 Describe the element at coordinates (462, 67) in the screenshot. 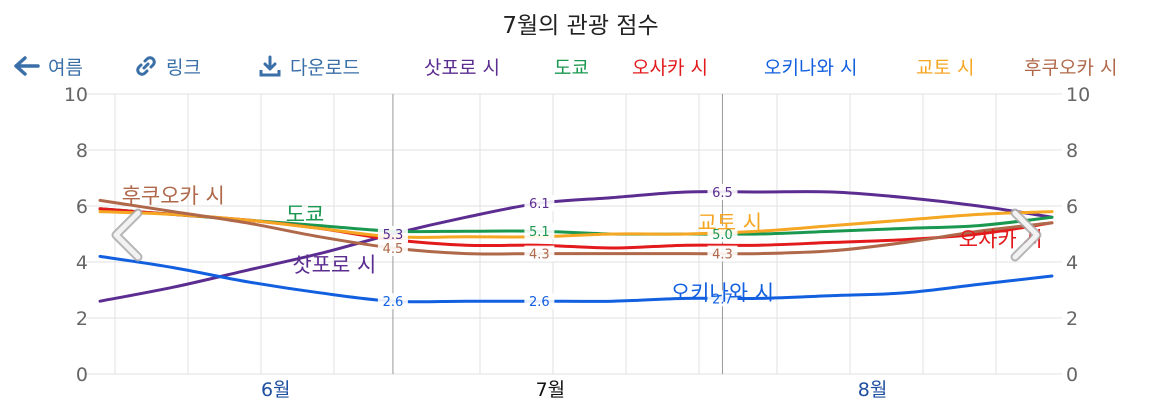

I see `legend-item-sapporo: 삿포로 시` at that location.